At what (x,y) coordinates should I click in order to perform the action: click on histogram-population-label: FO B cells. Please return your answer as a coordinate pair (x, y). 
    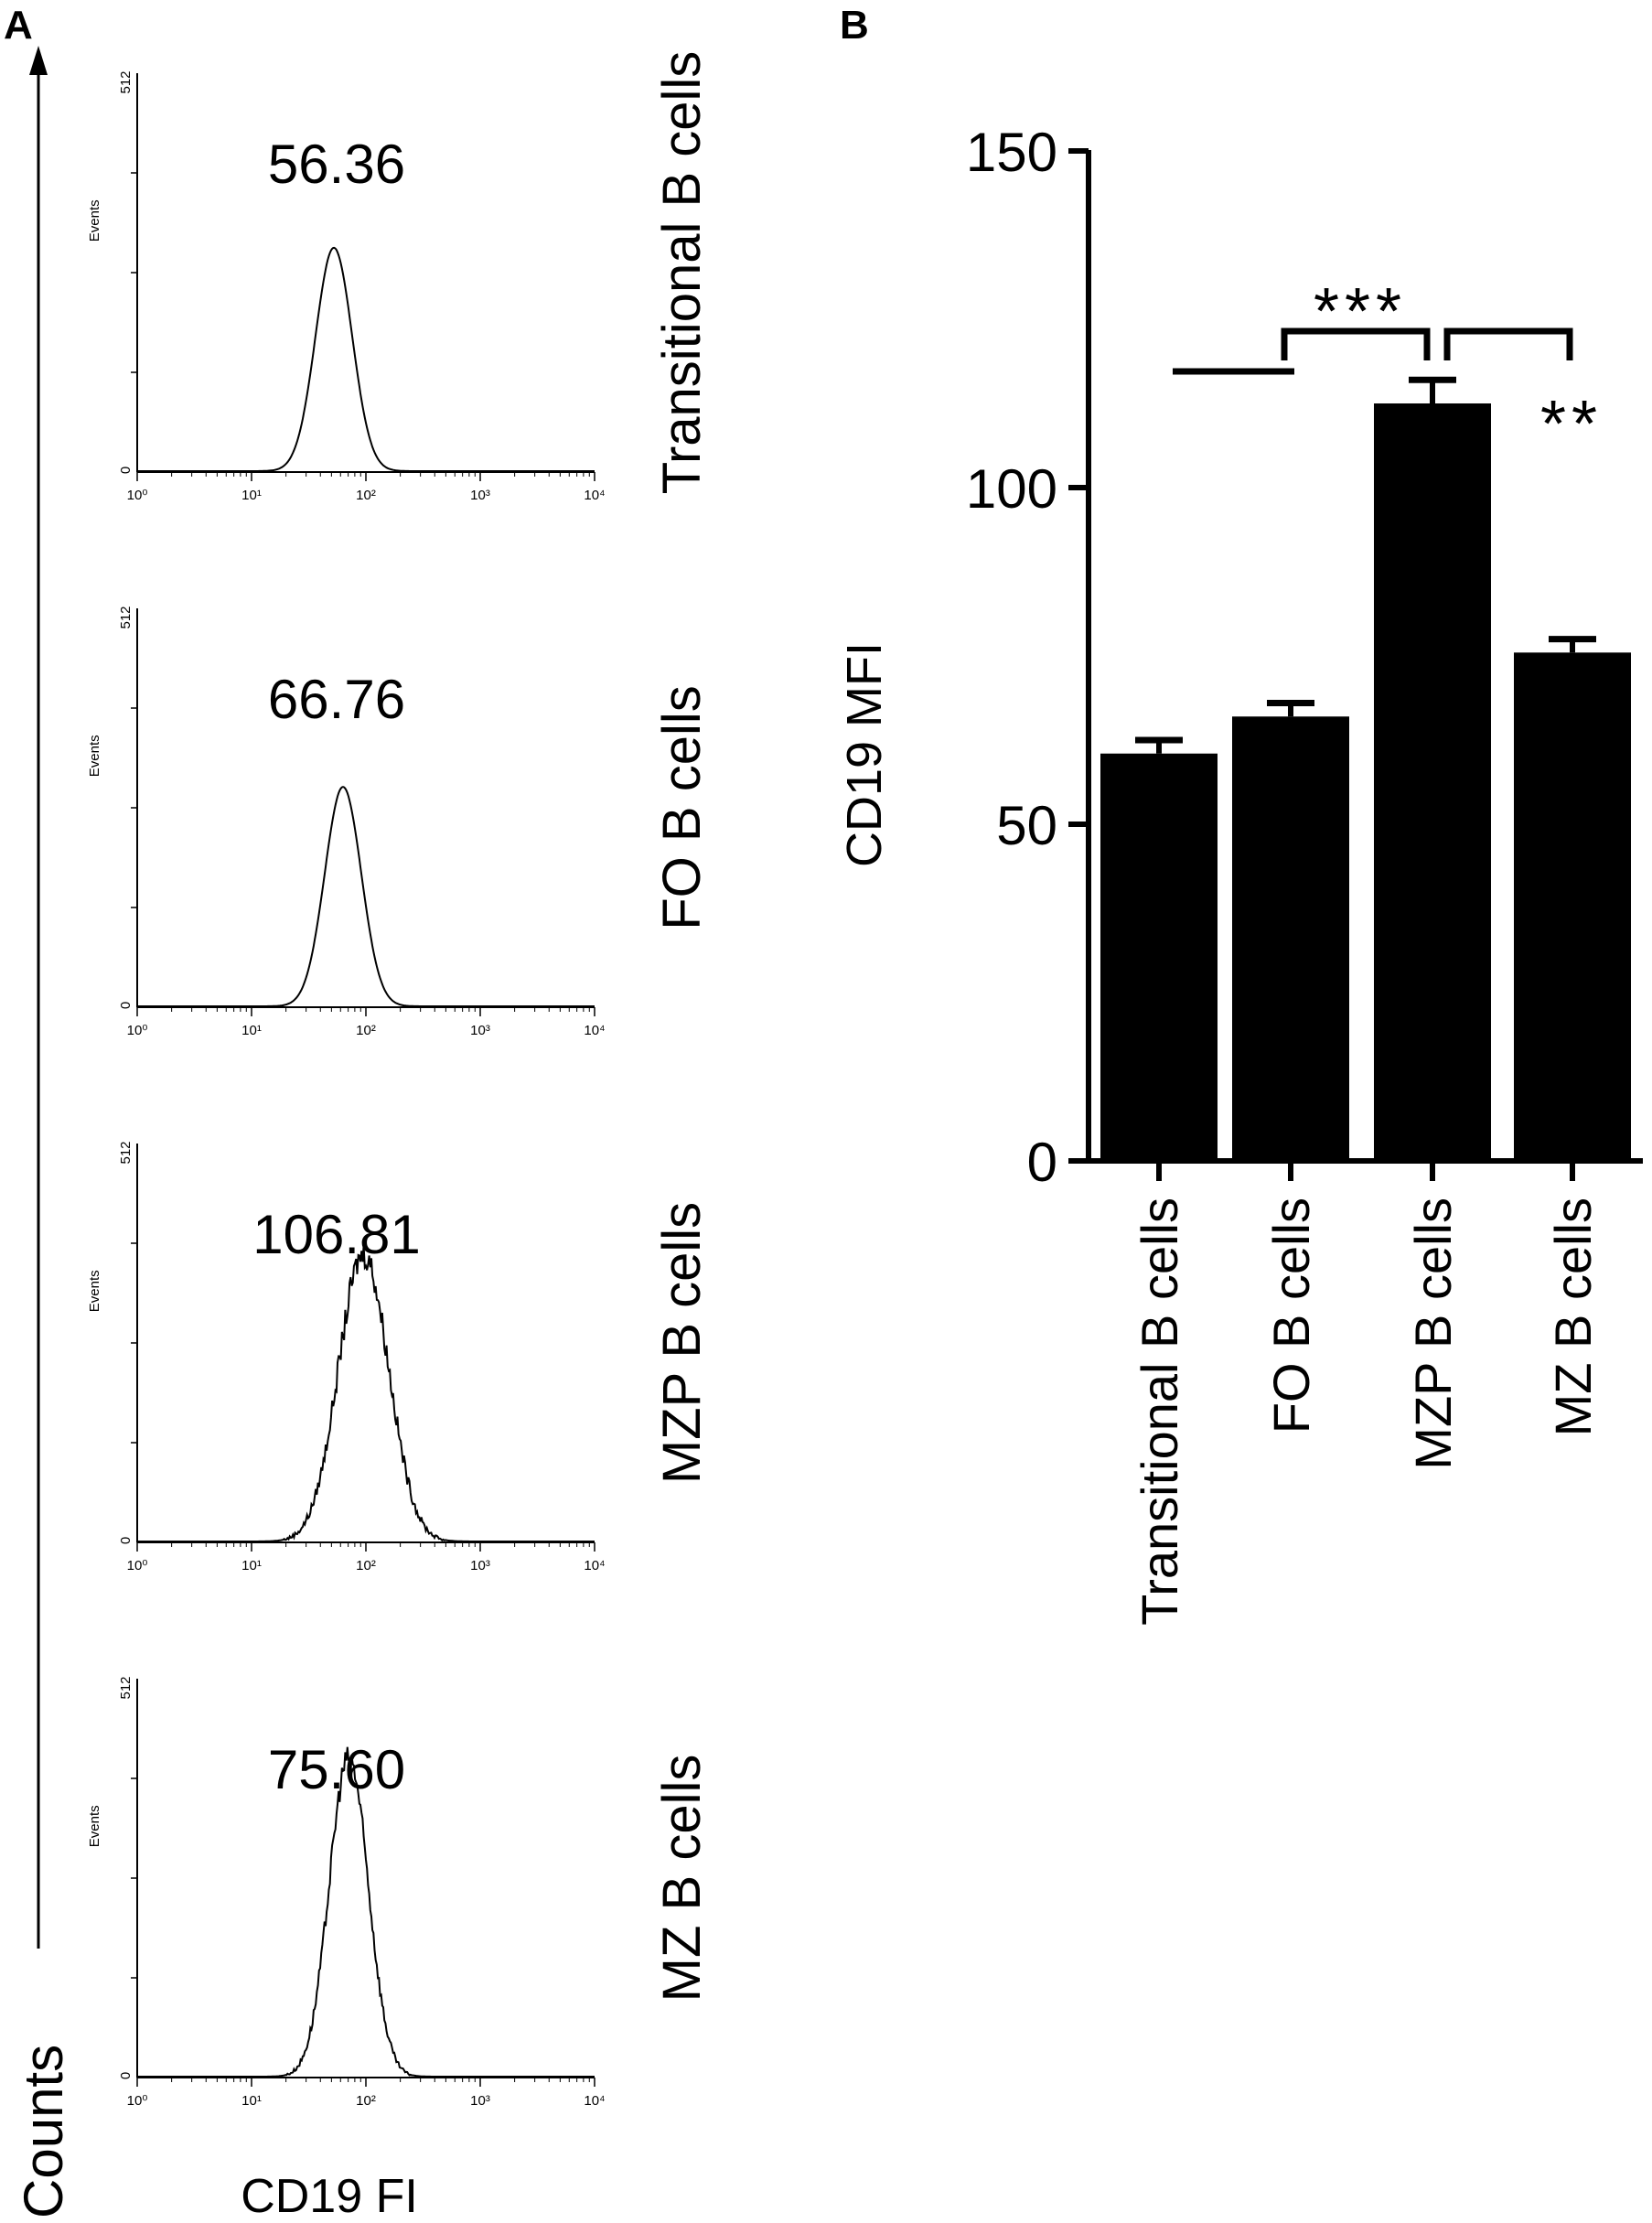
    Looking at the image, I should click on (682, 808).